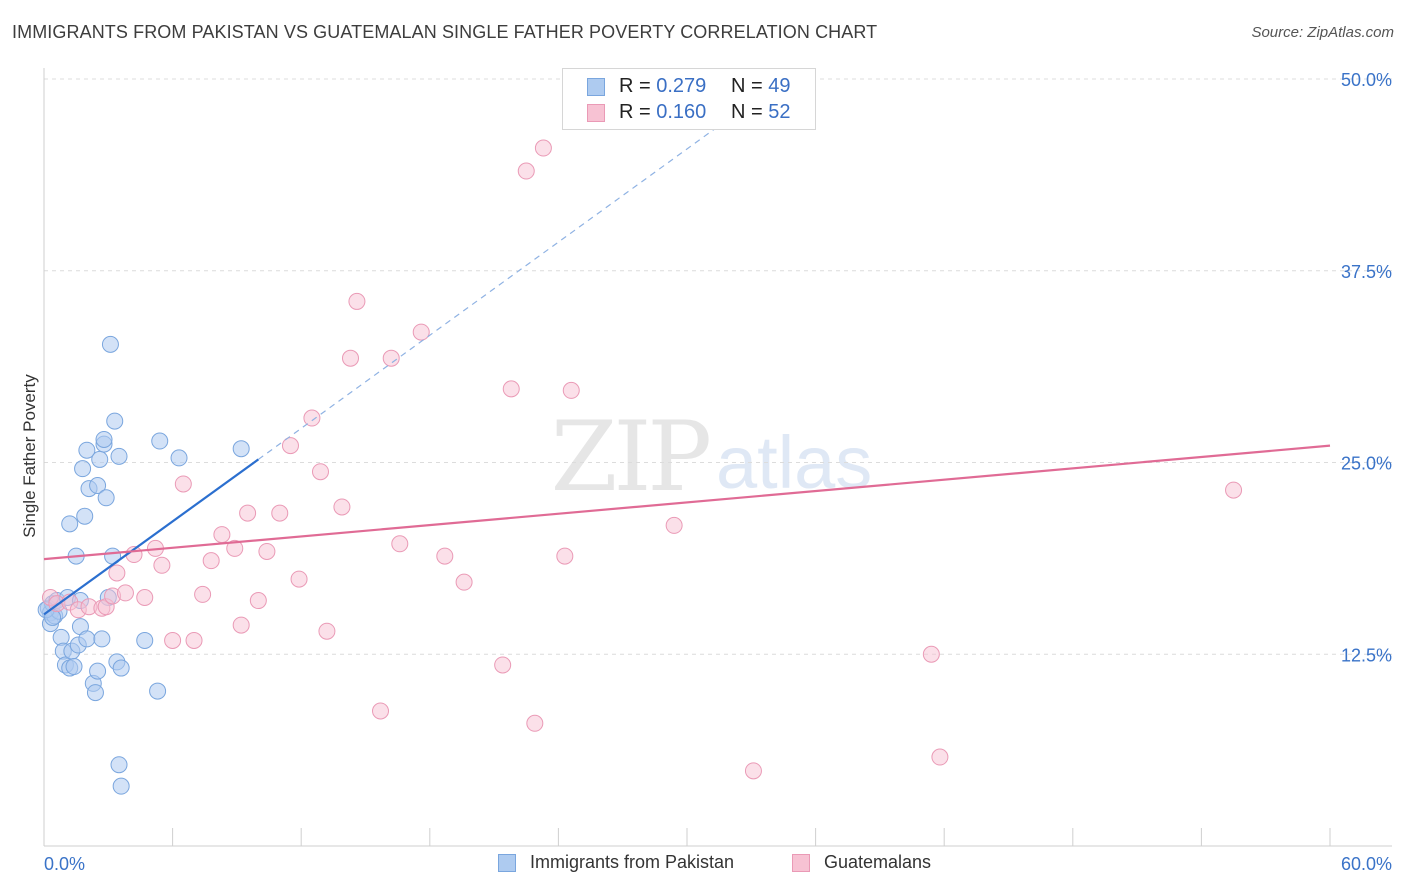 This screenshot has width=1406, height=892. What do you see at coordinates (794, 462) in the screenshot?
I see `watermark-atlas: atlas` at bounding box center [794, 462].